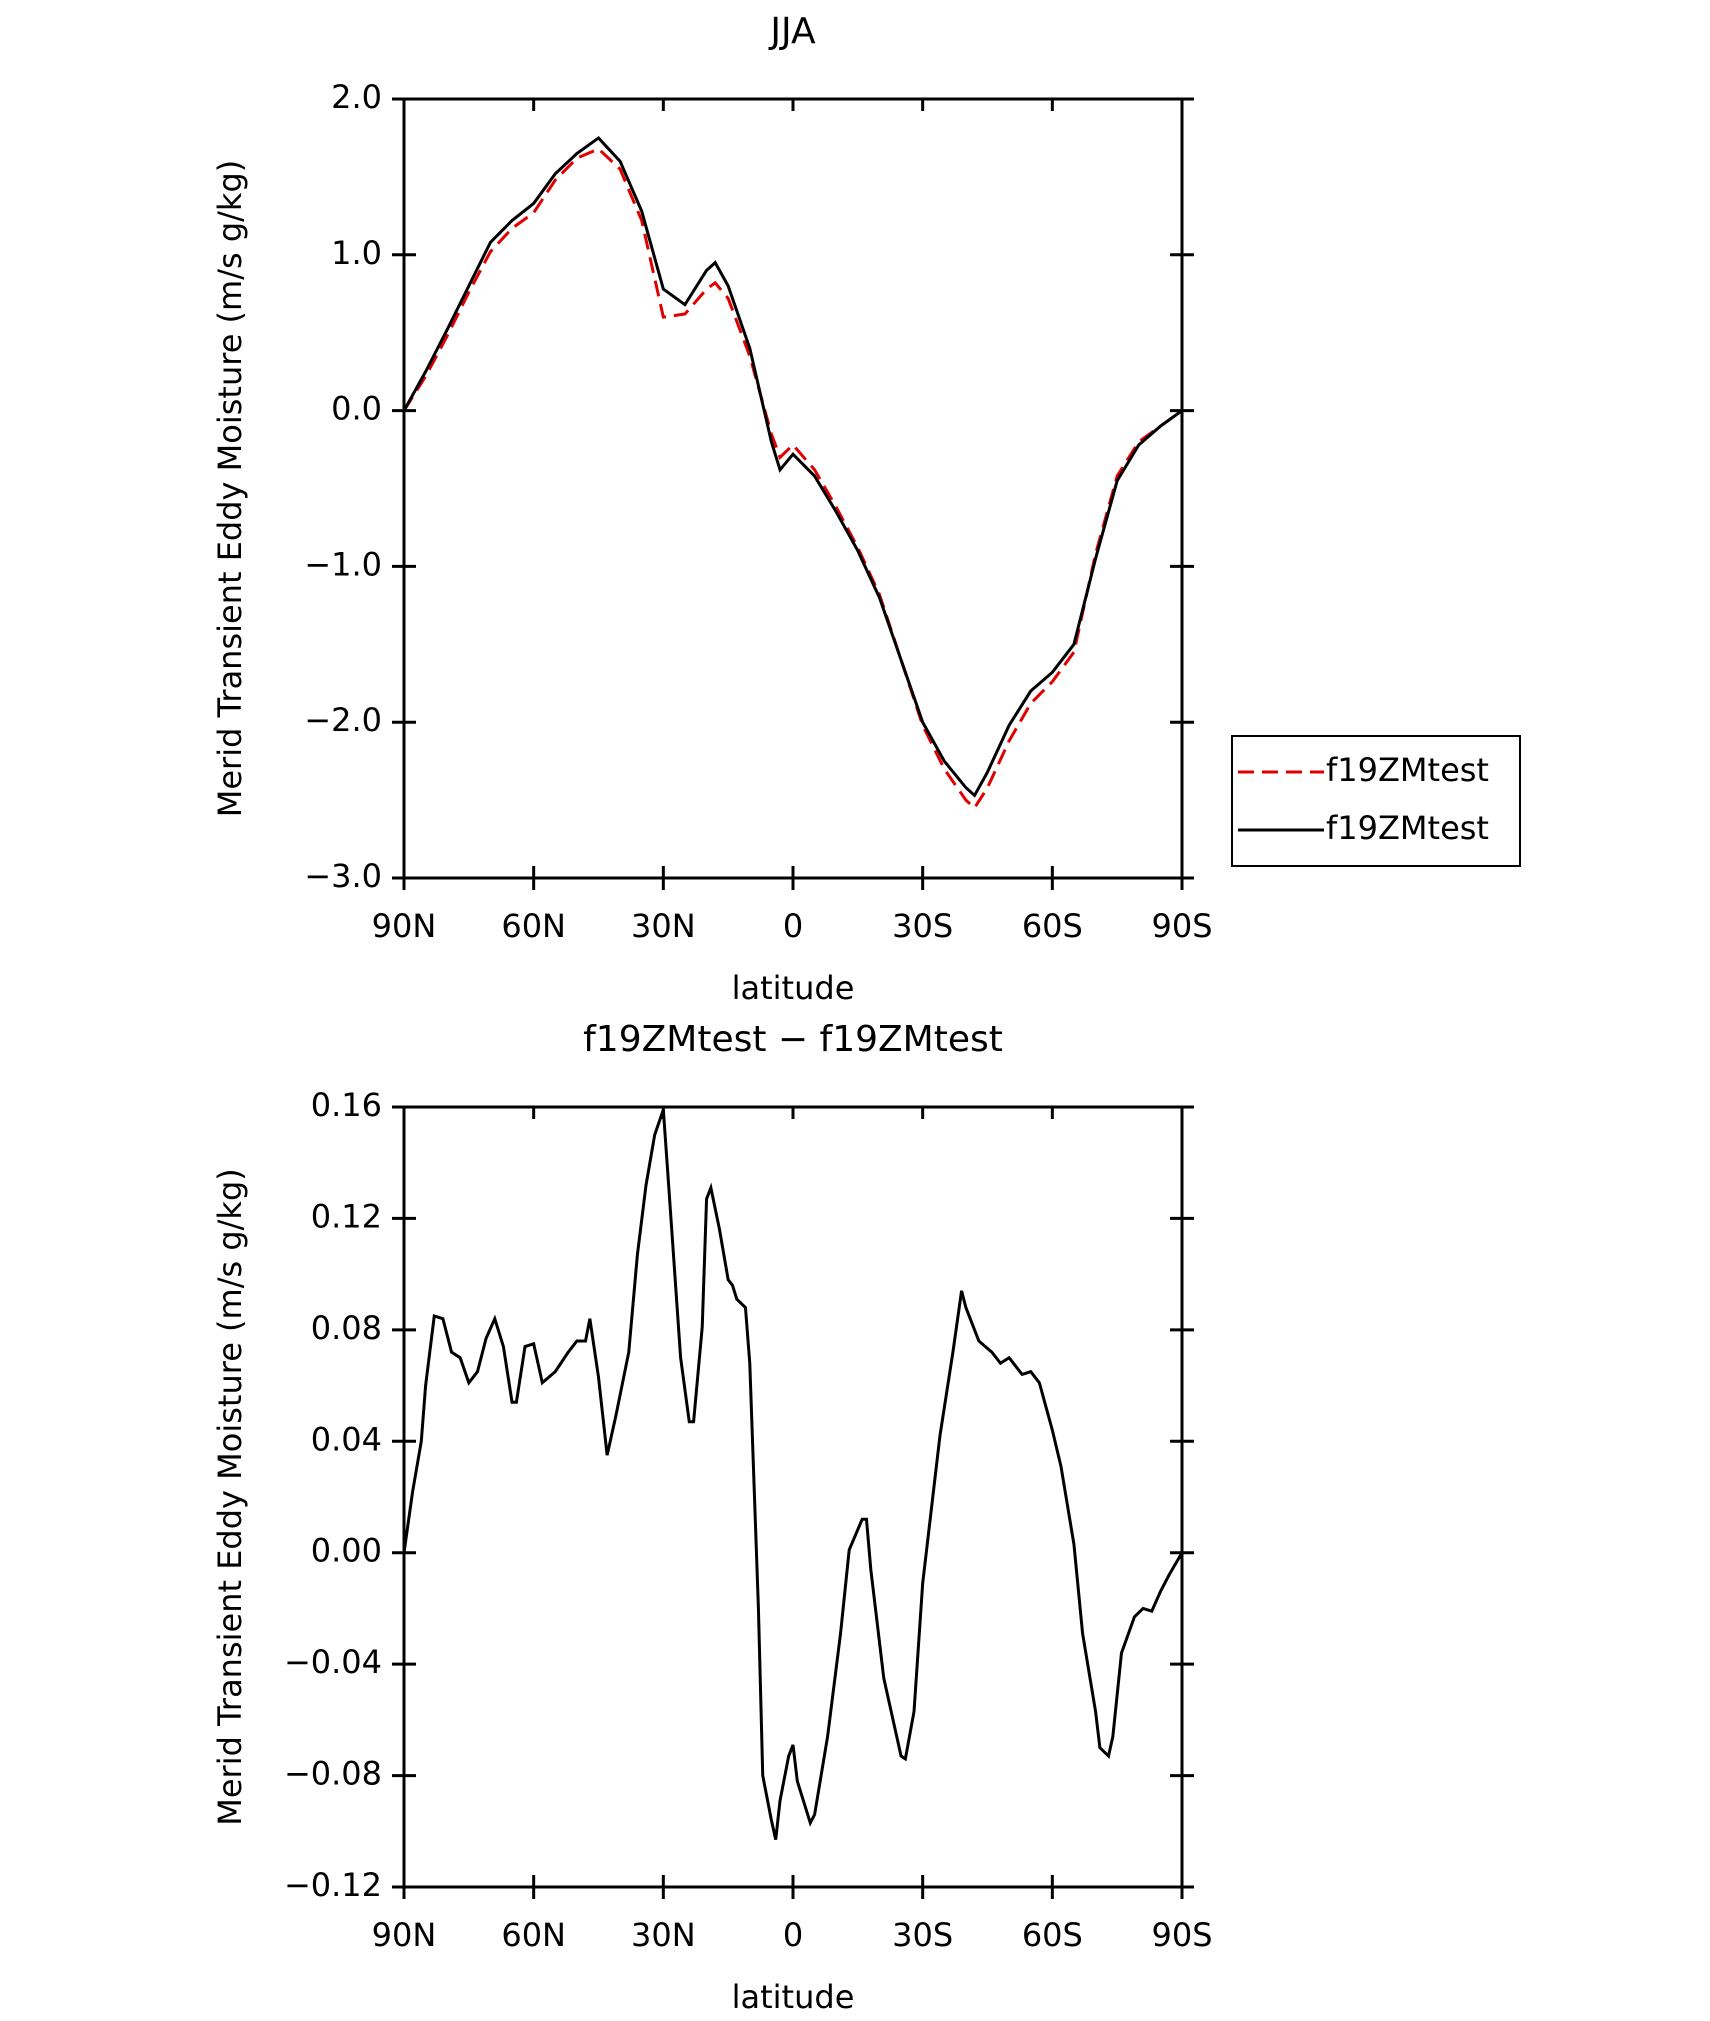  Describe the element at coordinates (792, 466) in the screenshot. I see `data-line` at that location.